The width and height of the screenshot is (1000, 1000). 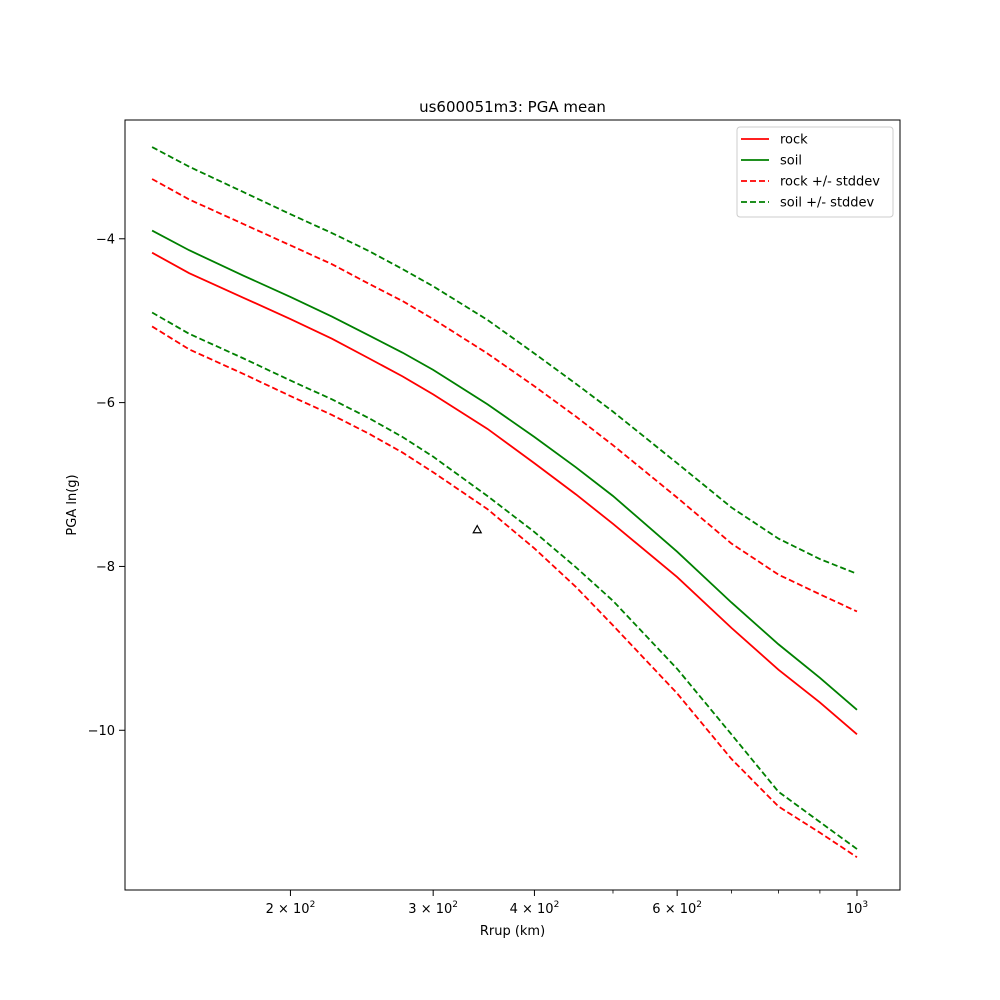 What do you see at coordinates (291, 908) in the screenshot?
I see `x-tick-label: 2 × 102` at bounding box center [291, 908].